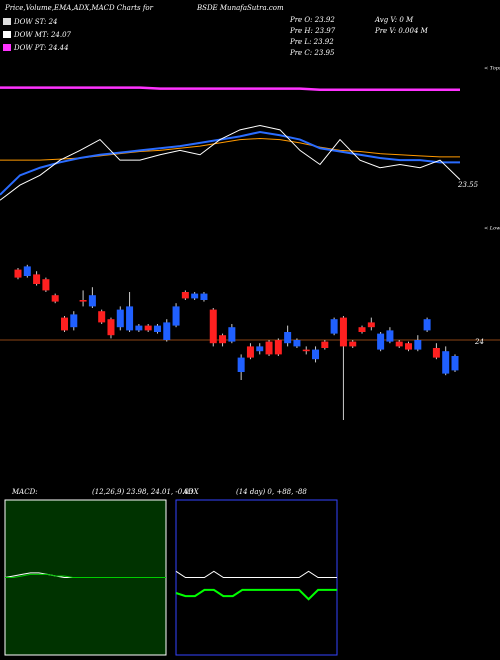  I want to click on price-stat: Pre L: 23.92, so click(311, 42).